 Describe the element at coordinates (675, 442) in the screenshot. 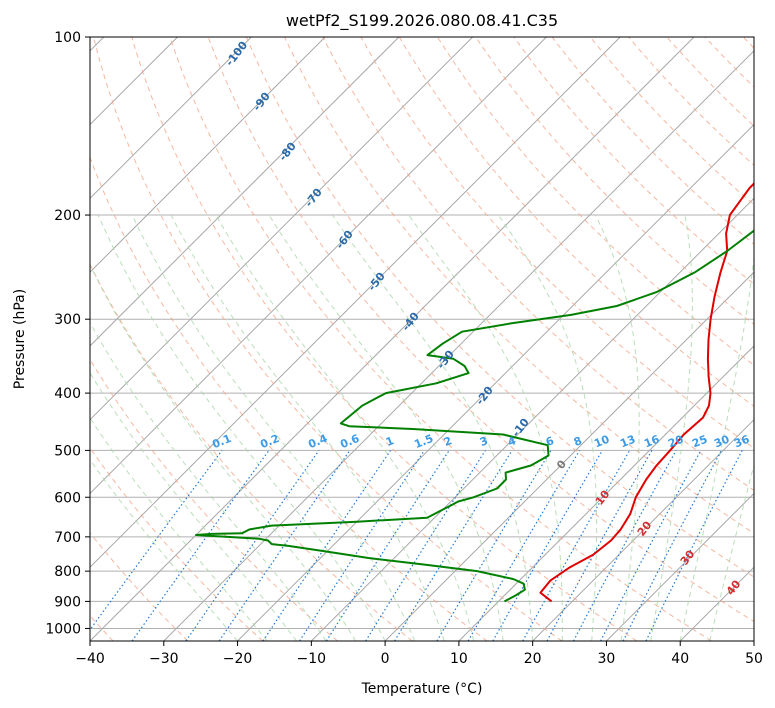

I see `mixing-ratio-label: 20` at that location.